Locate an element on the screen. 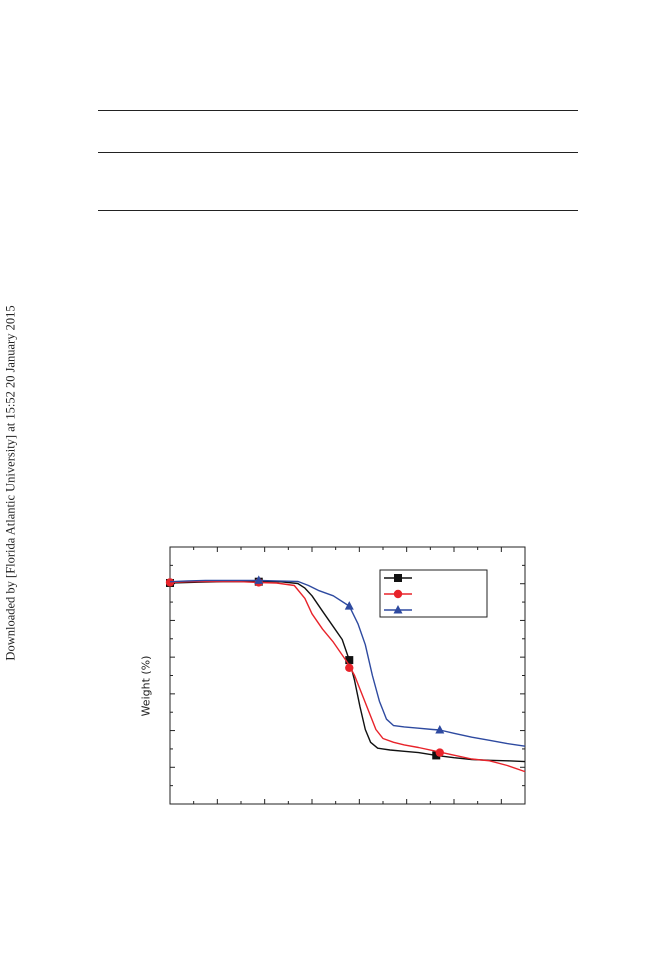  series-layer is located at coordinates (345, 674).